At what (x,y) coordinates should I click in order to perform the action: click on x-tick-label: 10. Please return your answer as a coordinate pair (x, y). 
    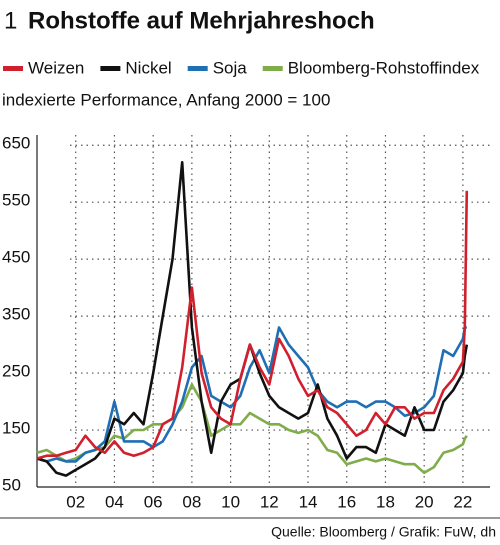
    Looking at the image, I should click on (230, 501).